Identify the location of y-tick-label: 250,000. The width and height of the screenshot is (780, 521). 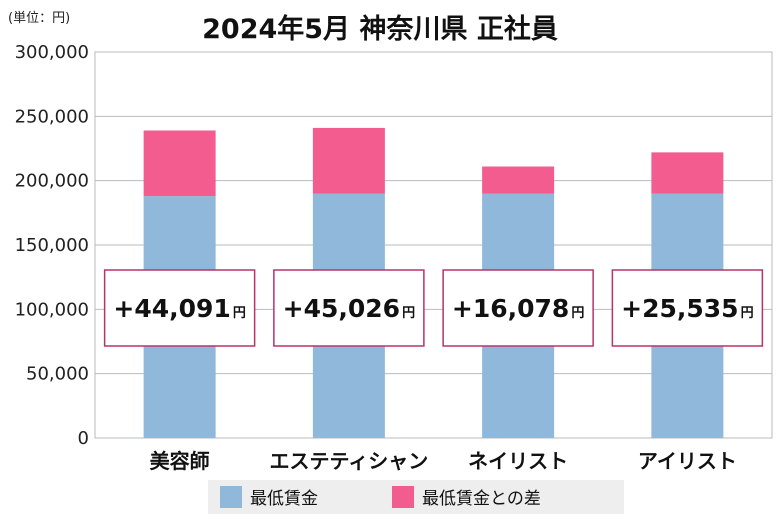
(52, 116).